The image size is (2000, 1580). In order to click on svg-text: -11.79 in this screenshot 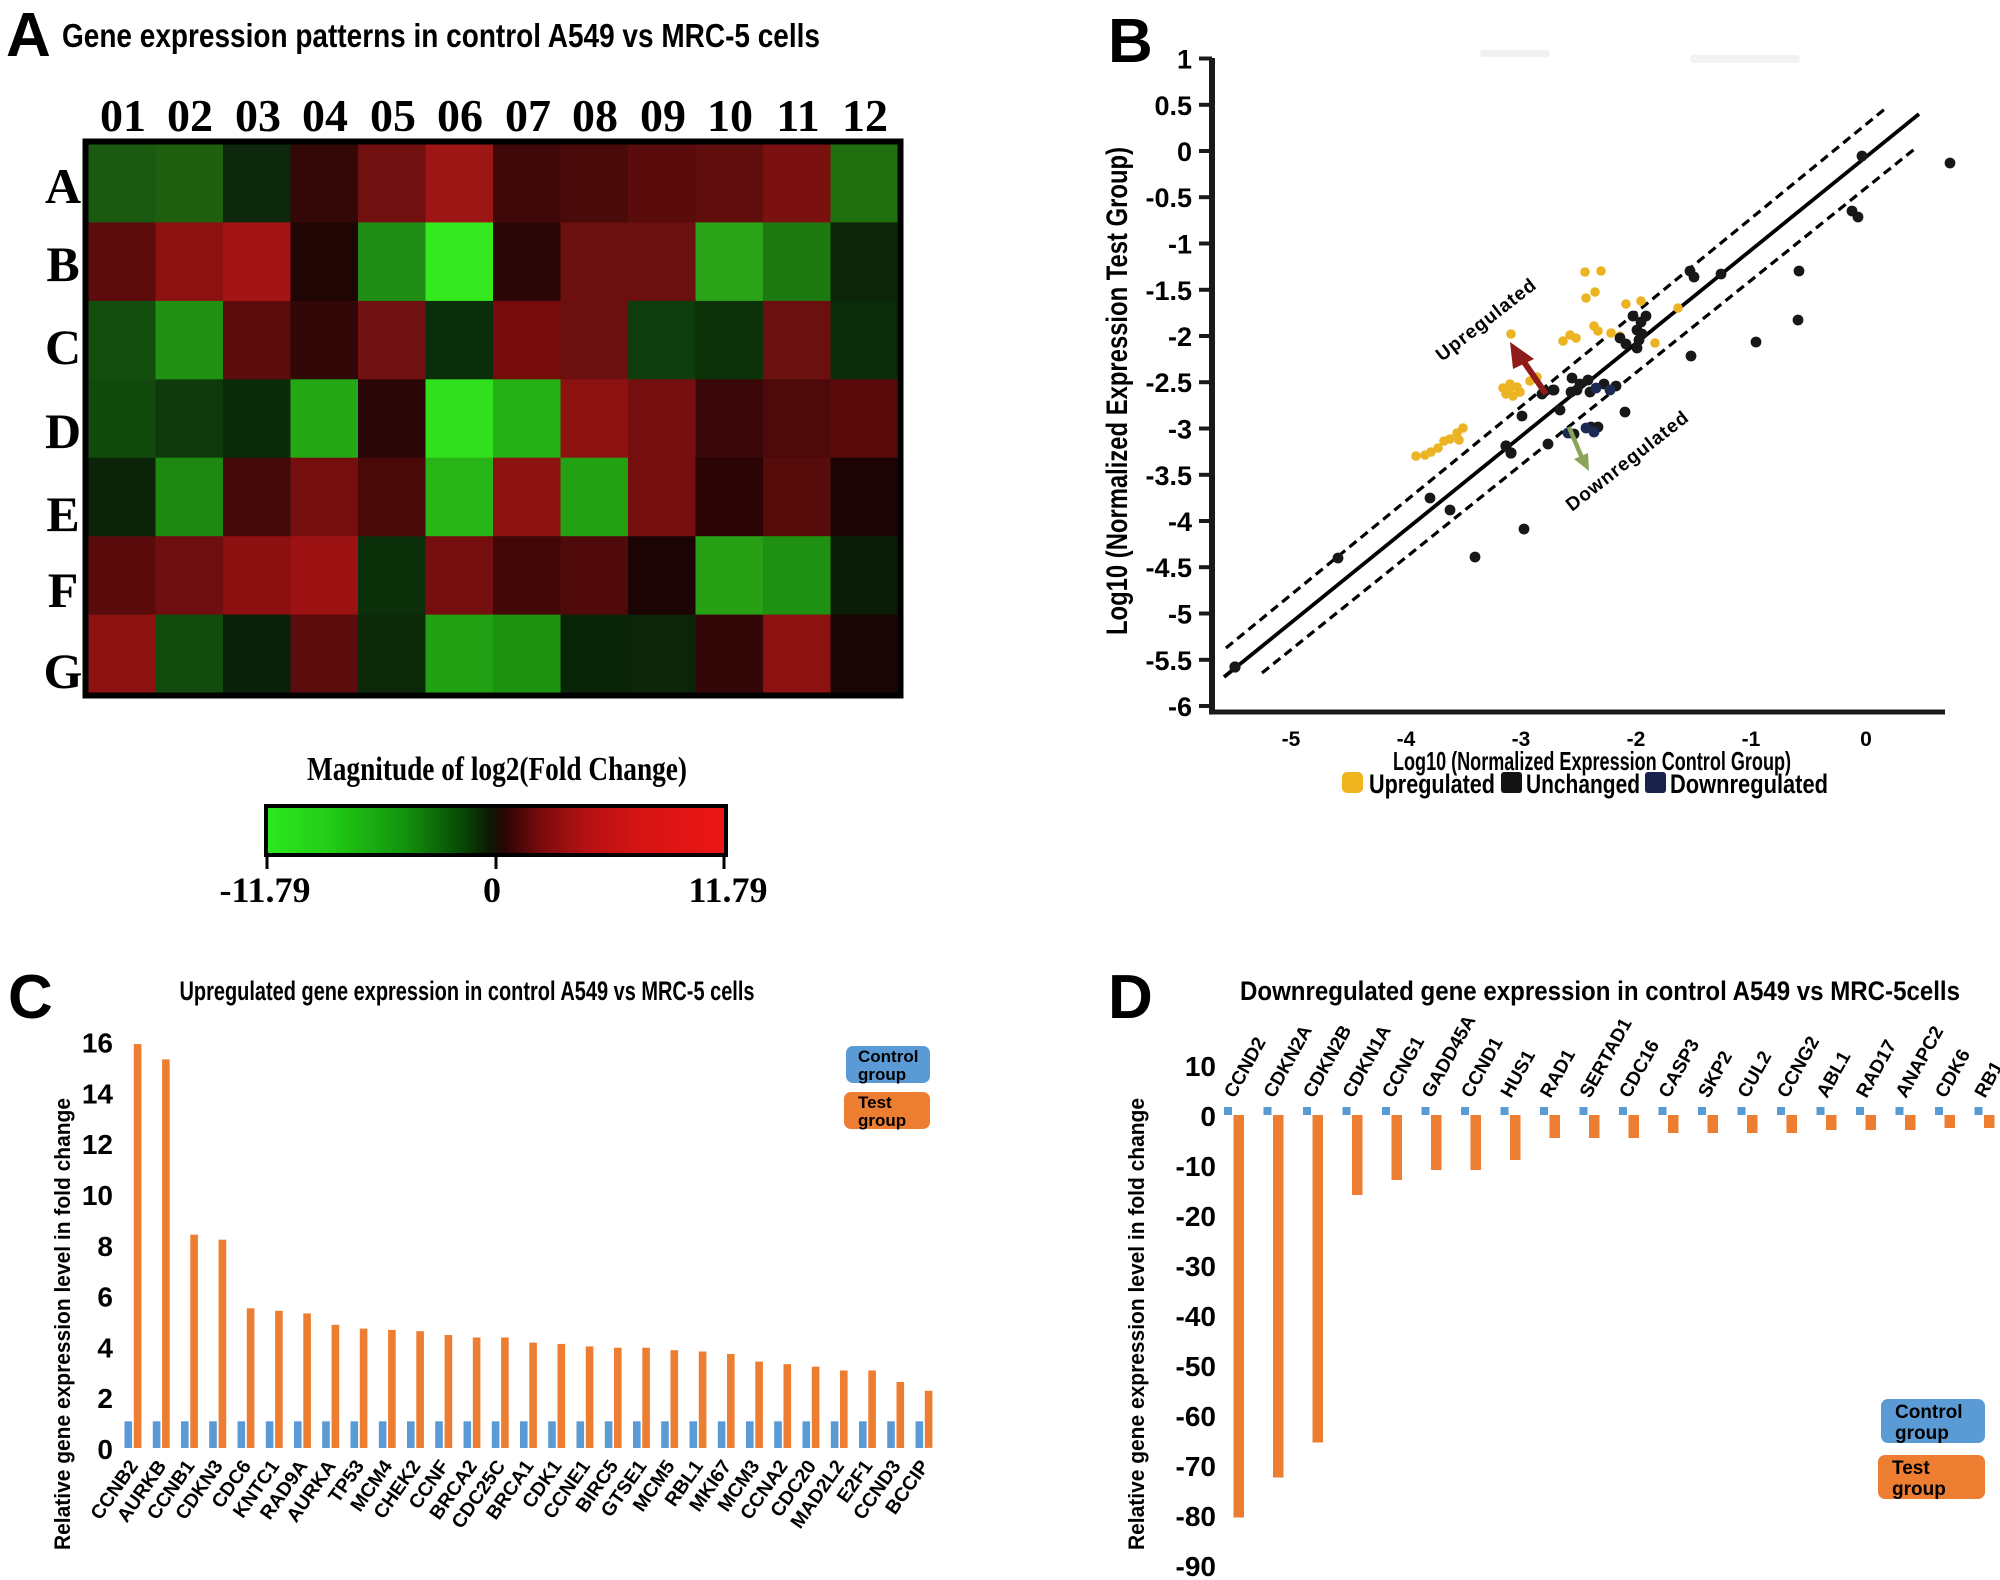, I will do `click(264, 890)`.